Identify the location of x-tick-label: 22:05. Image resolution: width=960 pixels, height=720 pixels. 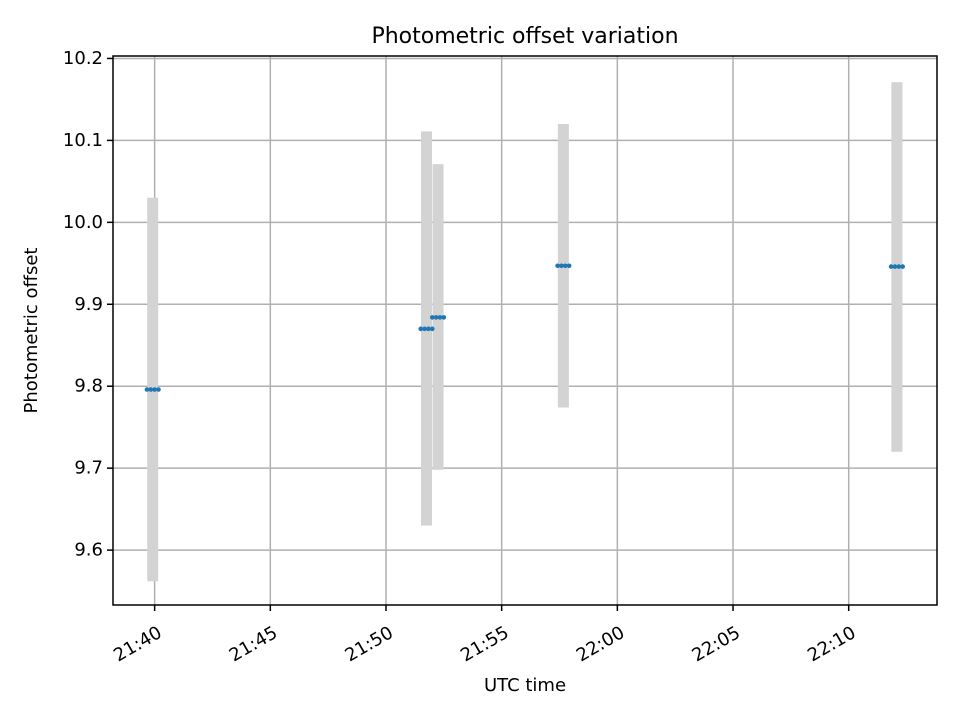
(715, 644).